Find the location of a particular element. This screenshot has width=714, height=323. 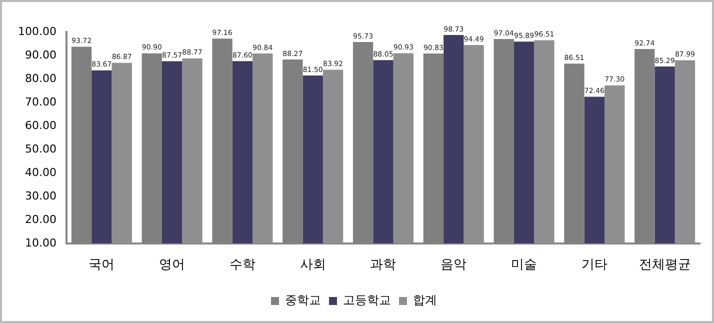

y-tick-label: 70.00 is located at coordinates (40, 101).